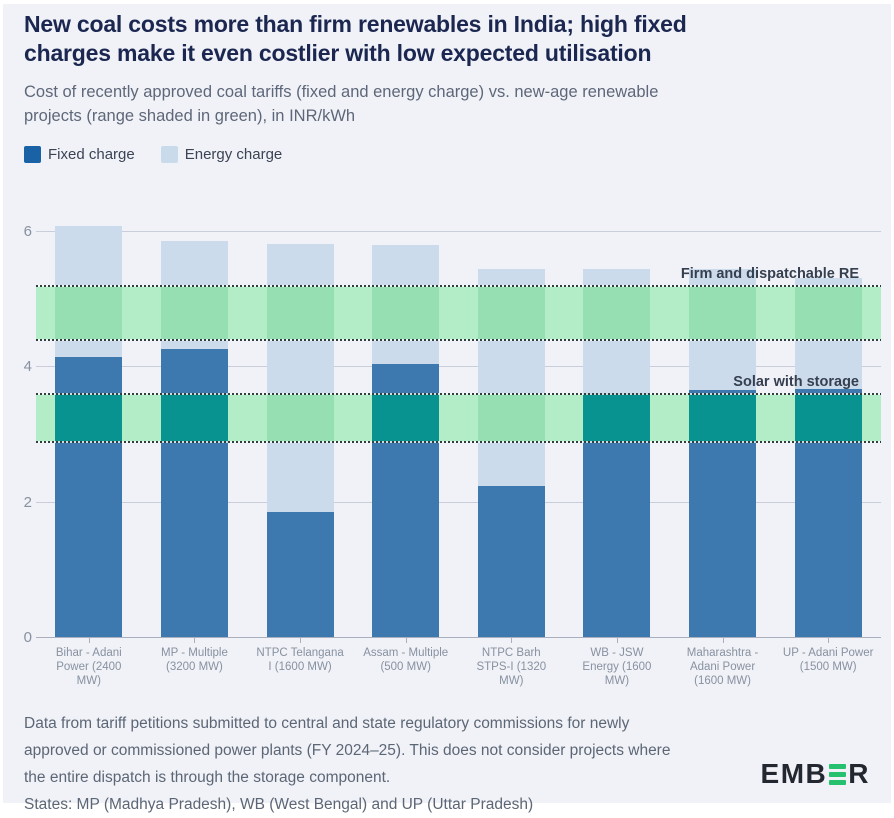  What do you see at coordinates (794, 773) in the screenshot?
I see `logo-text-emb: EMB` at bounding box center [794, 773].